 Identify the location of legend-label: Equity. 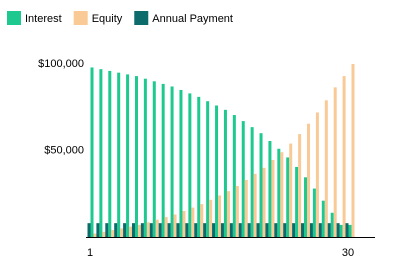
(107, 19).